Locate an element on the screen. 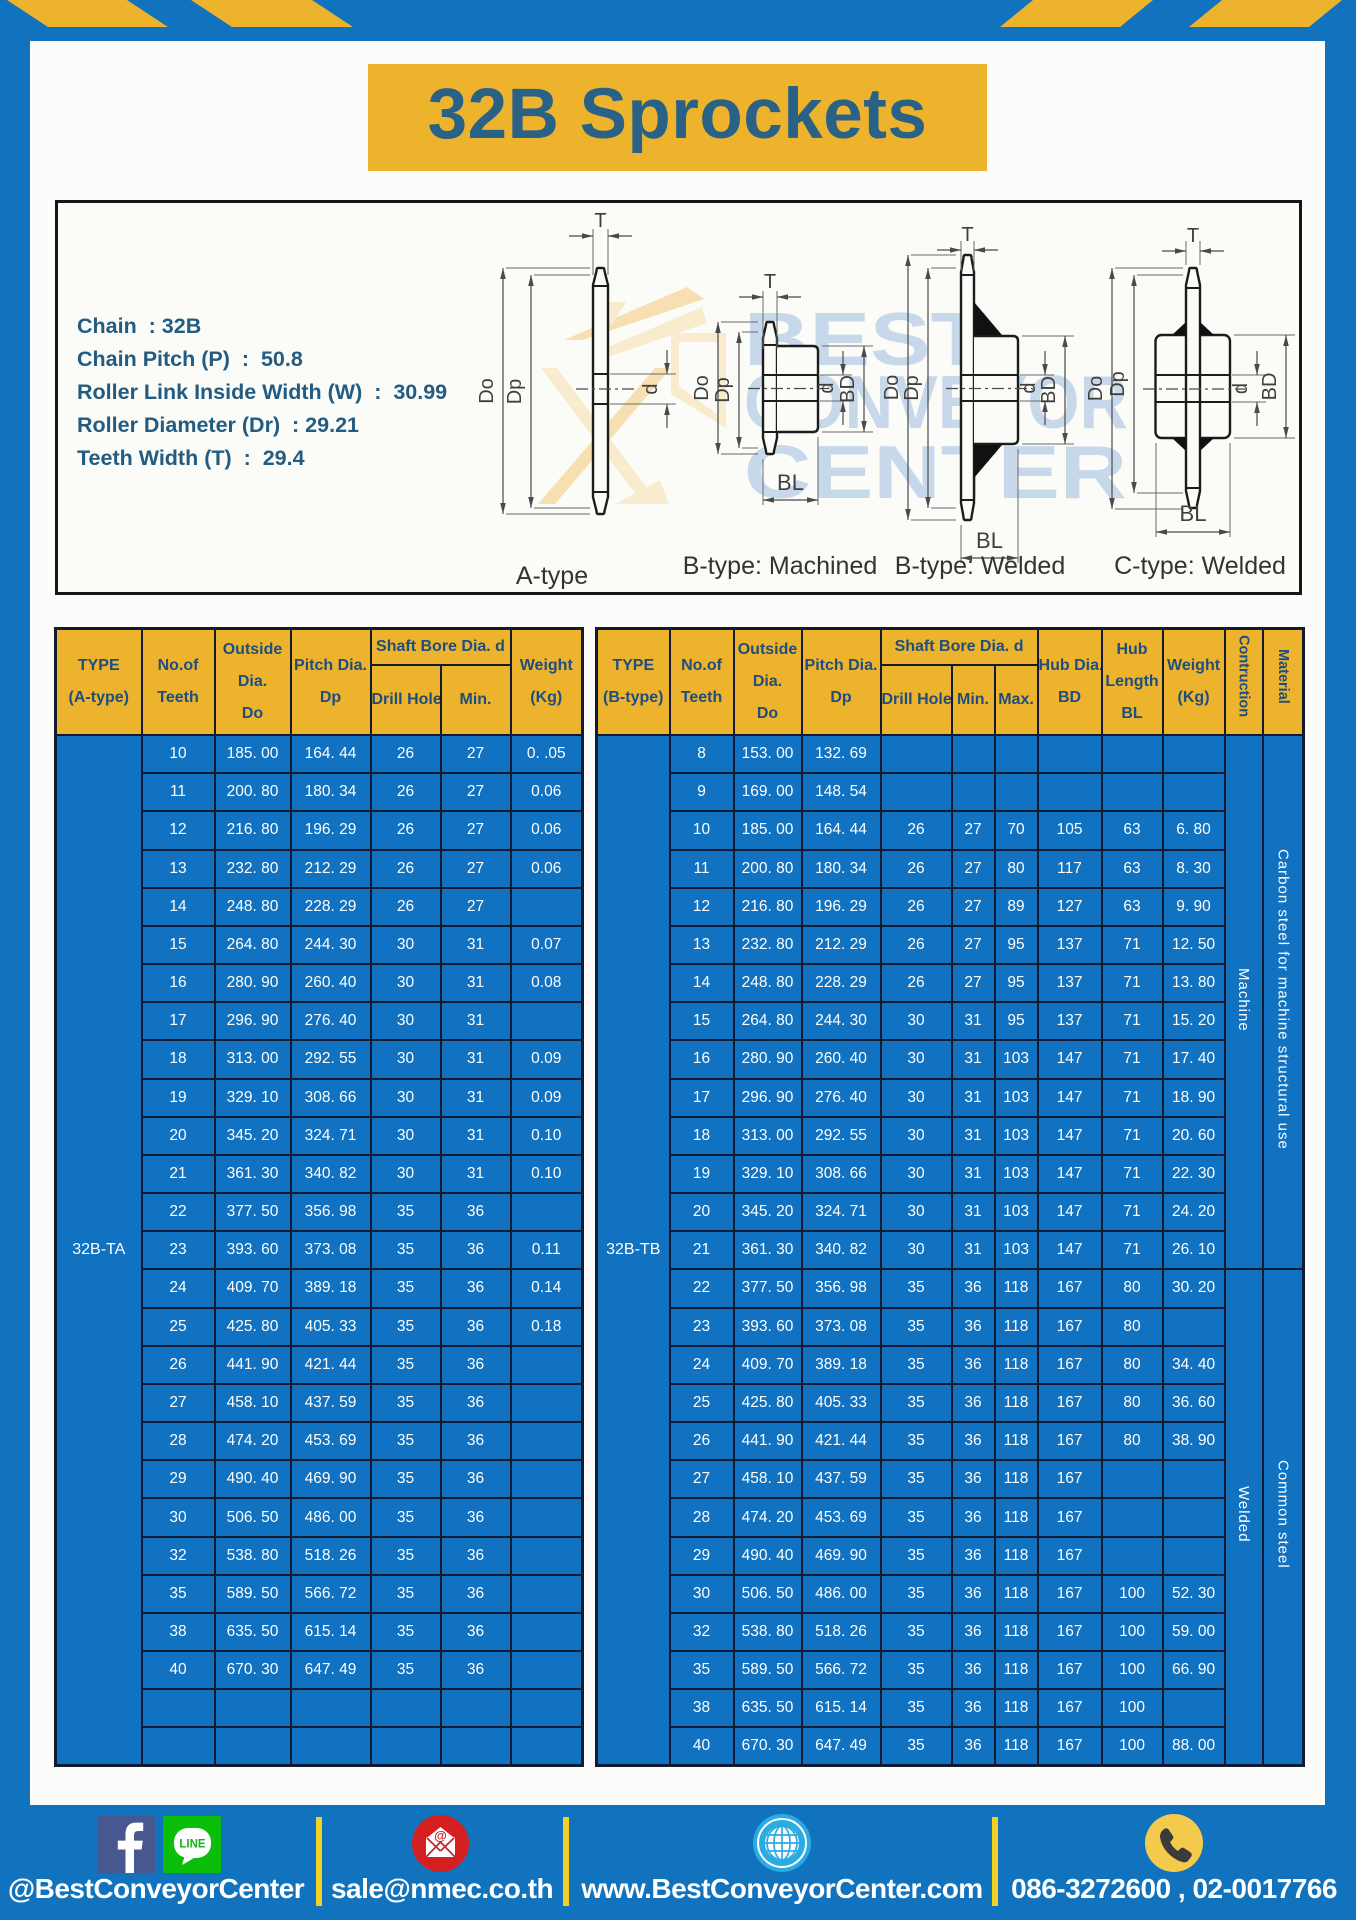 The image size is (1356, 1920). svg-text: LINE is located at coordinates (192, 1845).